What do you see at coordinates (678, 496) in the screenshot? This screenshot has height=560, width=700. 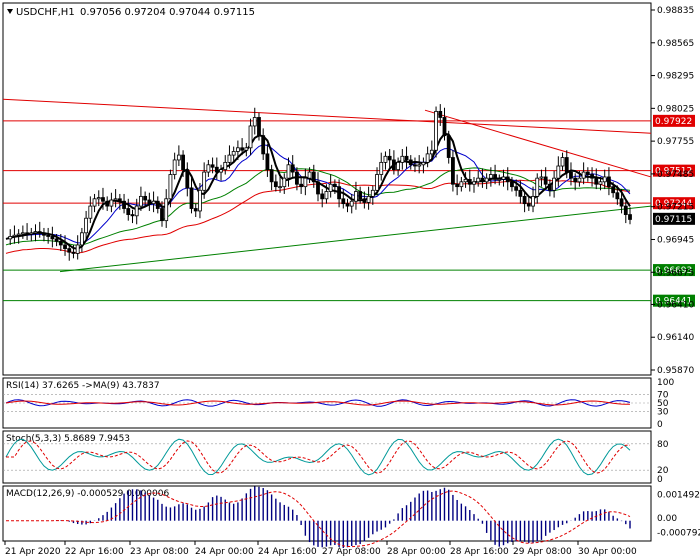 I see `indicator-tick-label: 0.001492` at bounding box center [678, 496].